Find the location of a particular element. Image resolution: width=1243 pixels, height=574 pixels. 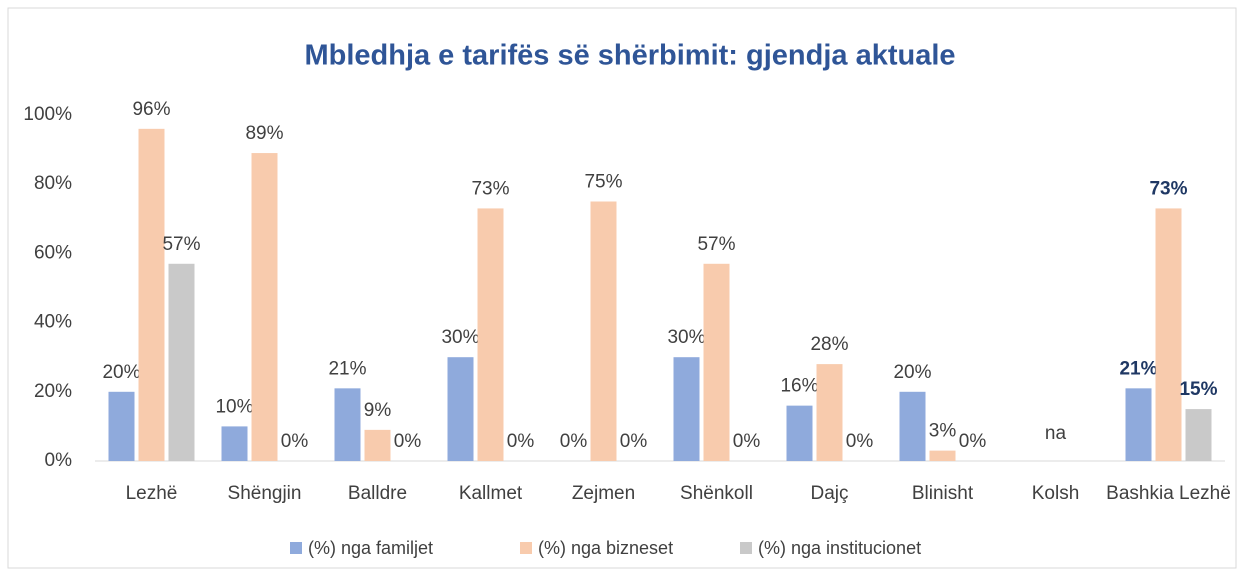

data-label: 9% is located at coordinates (378, 410).